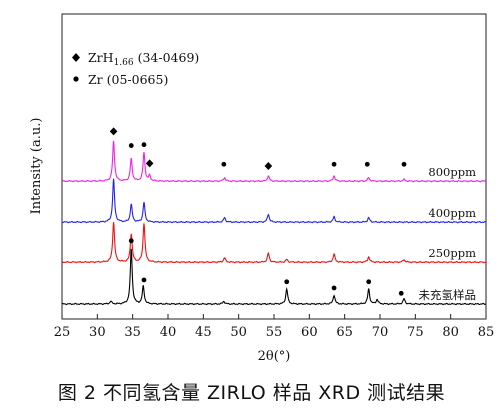  Describe the element at coordinates (452, 253) in the screenshot. I see `series-label: 250ppm` at that location.